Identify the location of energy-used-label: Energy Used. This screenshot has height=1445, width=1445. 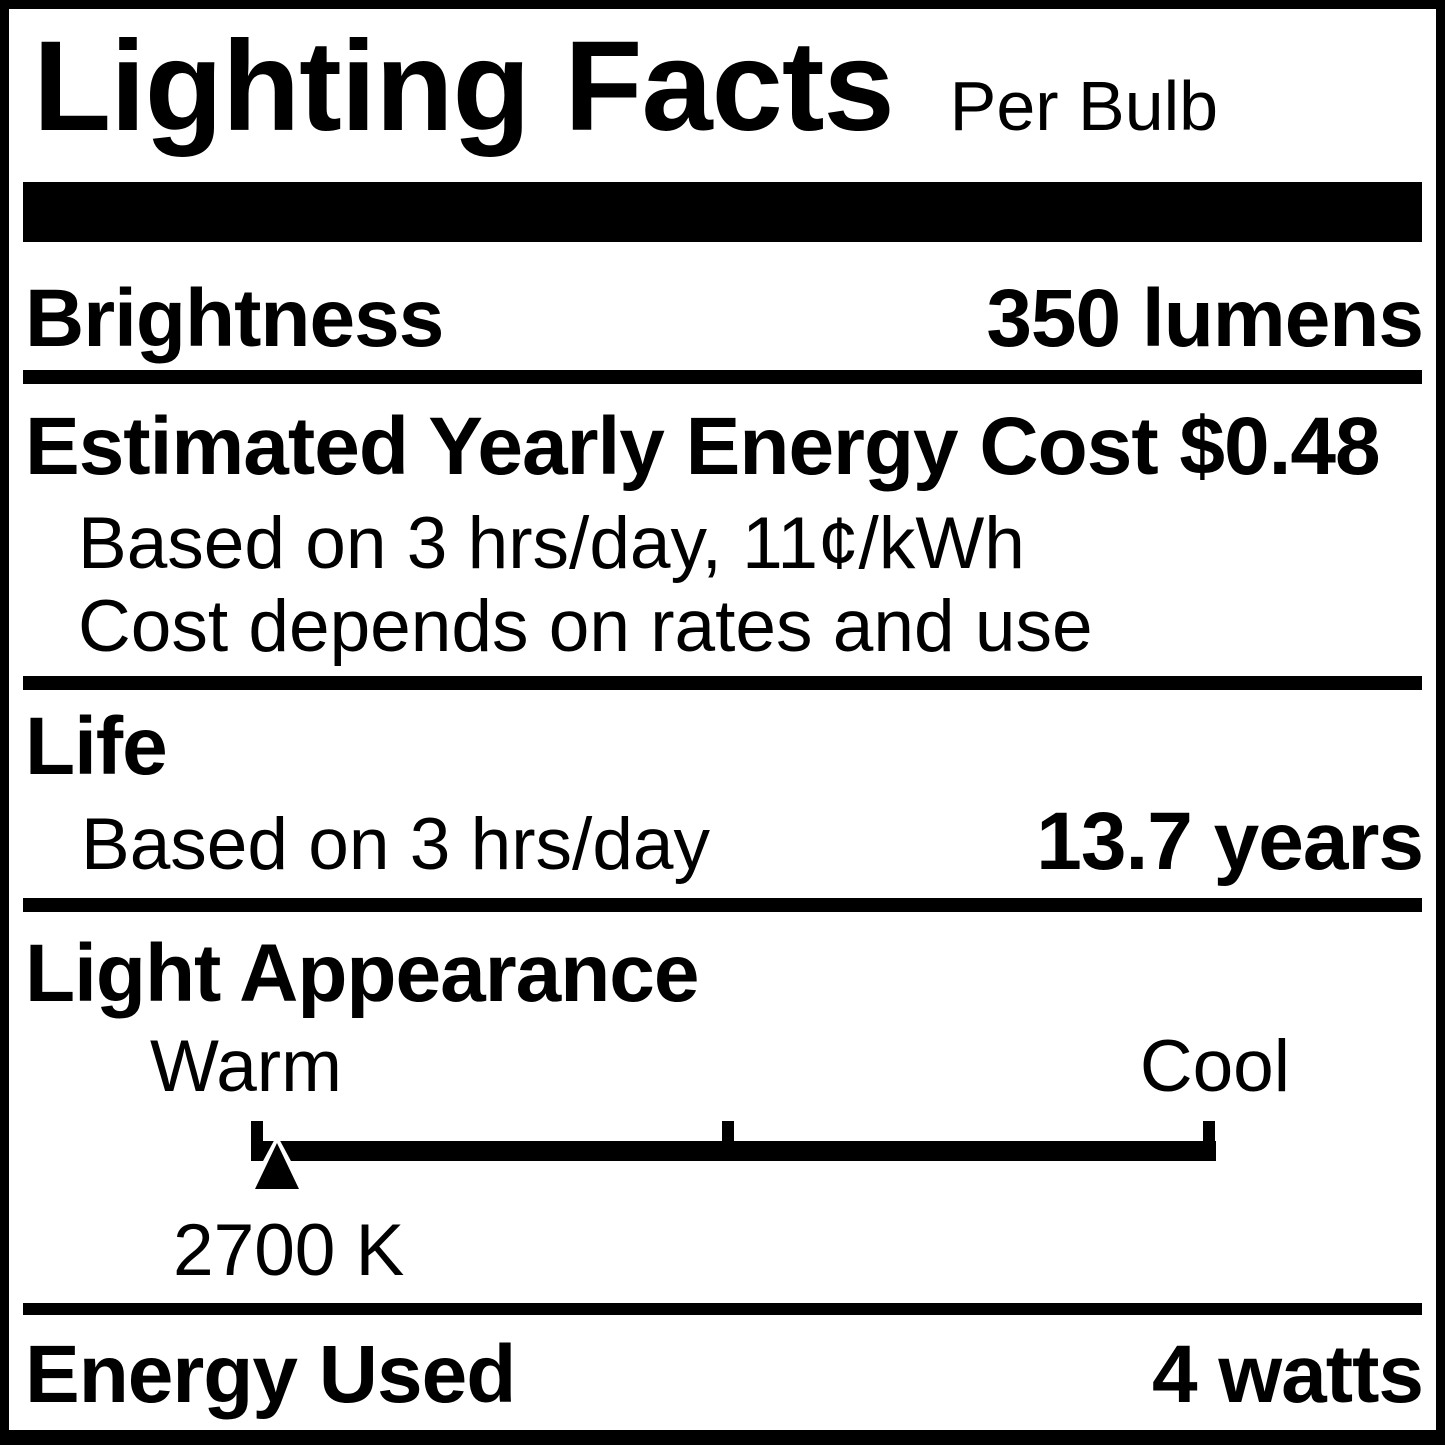
(270, 1374).